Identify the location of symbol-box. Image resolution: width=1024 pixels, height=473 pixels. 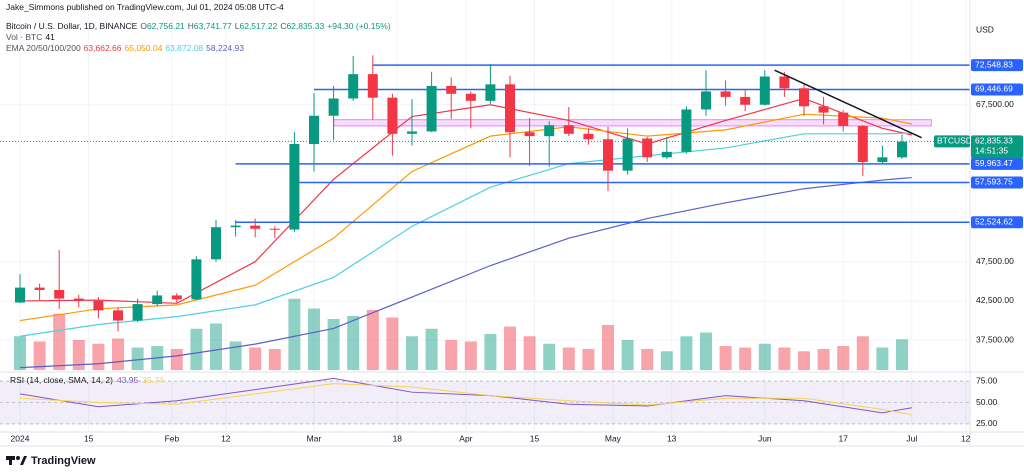
(952, 141).